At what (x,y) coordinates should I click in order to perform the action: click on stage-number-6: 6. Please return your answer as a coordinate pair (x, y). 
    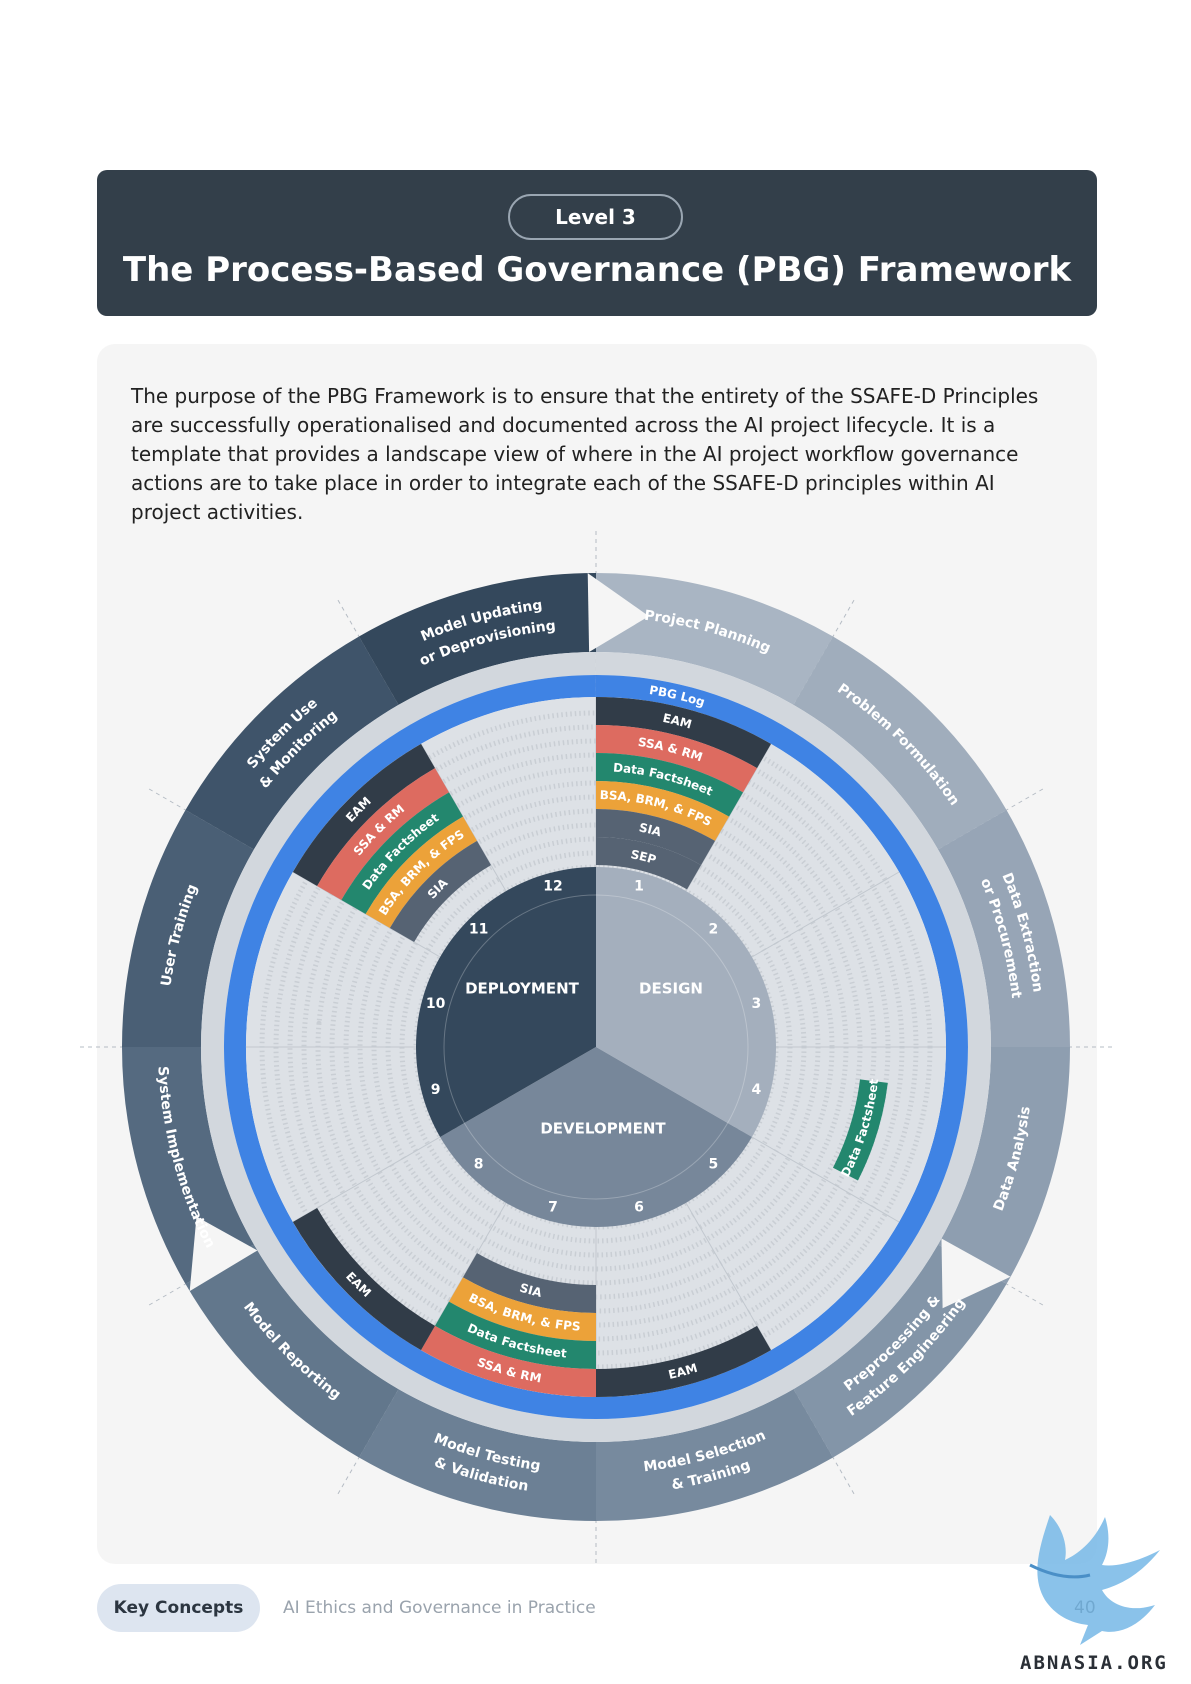
    Looking at the image, I should click on (639, 1207).